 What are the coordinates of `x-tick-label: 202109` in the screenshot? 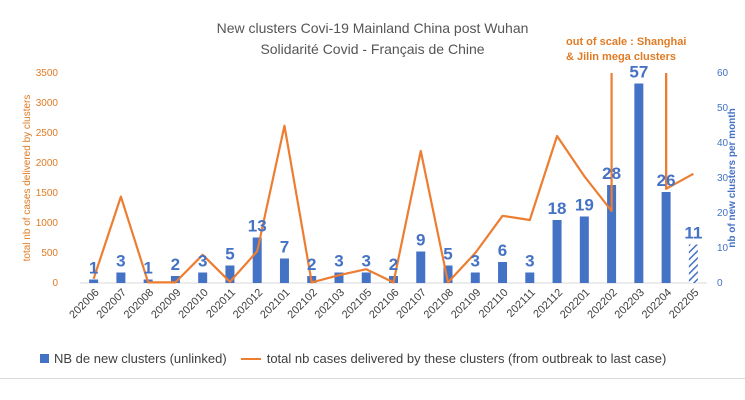 It's located at (466, 304).